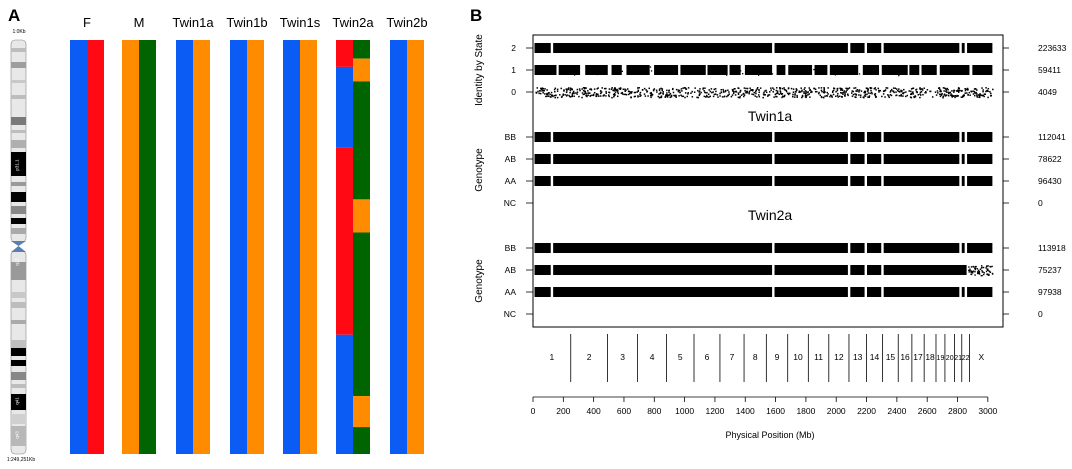 The height and width of the screenshot is (469, 1072). Describe the element at coordinates (963, 248) in the screenshot. I see `marks-twin2a-bb` at that location.